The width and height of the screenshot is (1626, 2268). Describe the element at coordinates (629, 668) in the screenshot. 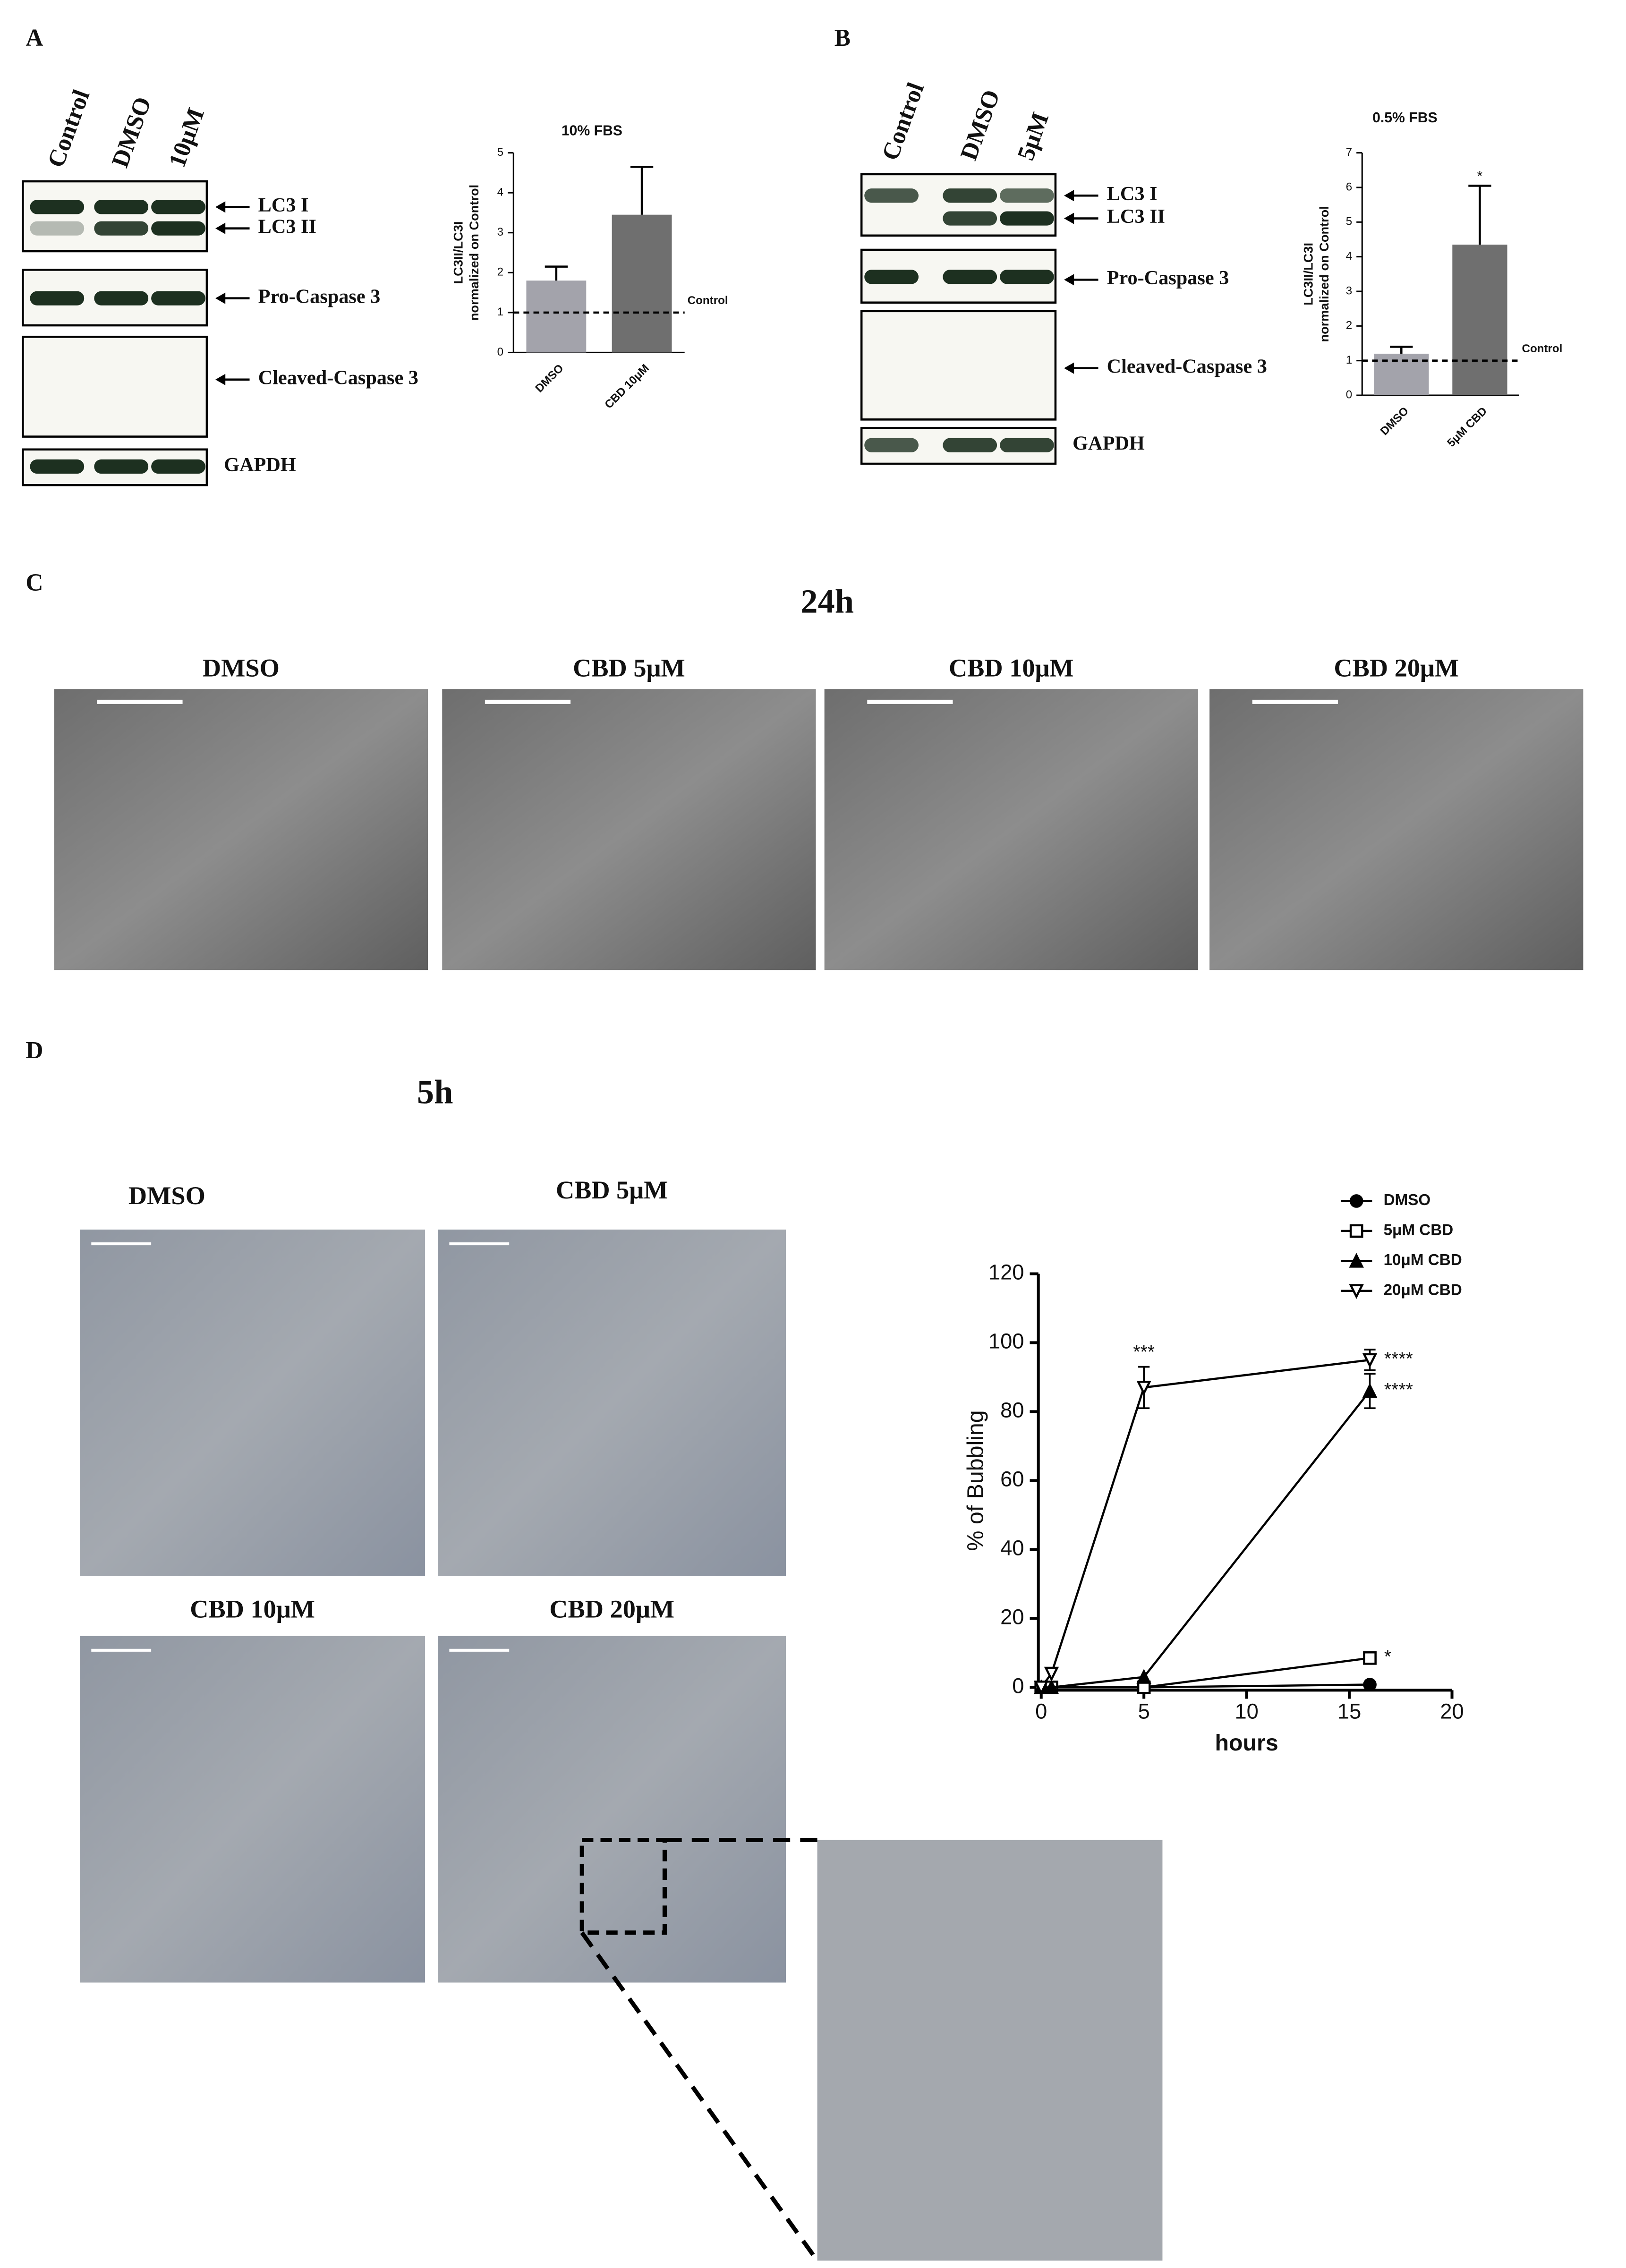

I see `image-title: CBD 5μM` at that location.